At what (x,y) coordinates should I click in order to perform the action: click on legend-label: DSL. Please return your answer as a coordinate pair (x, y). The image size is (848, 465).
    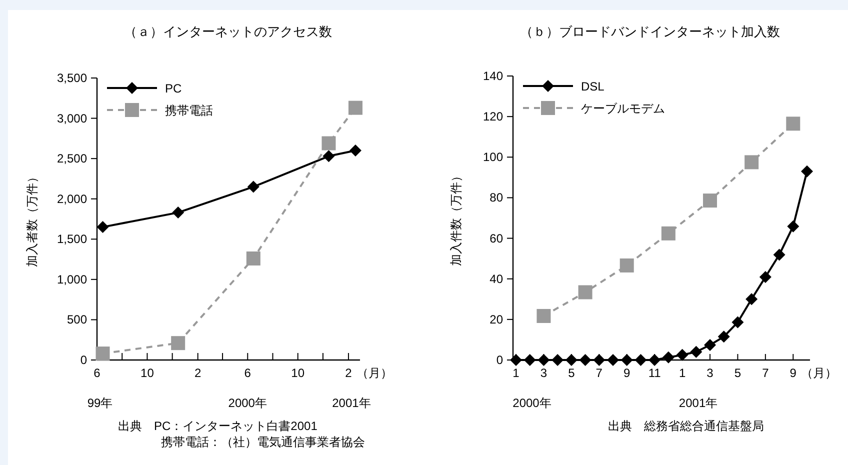
    Looking at the image, I should click on (593, 87).